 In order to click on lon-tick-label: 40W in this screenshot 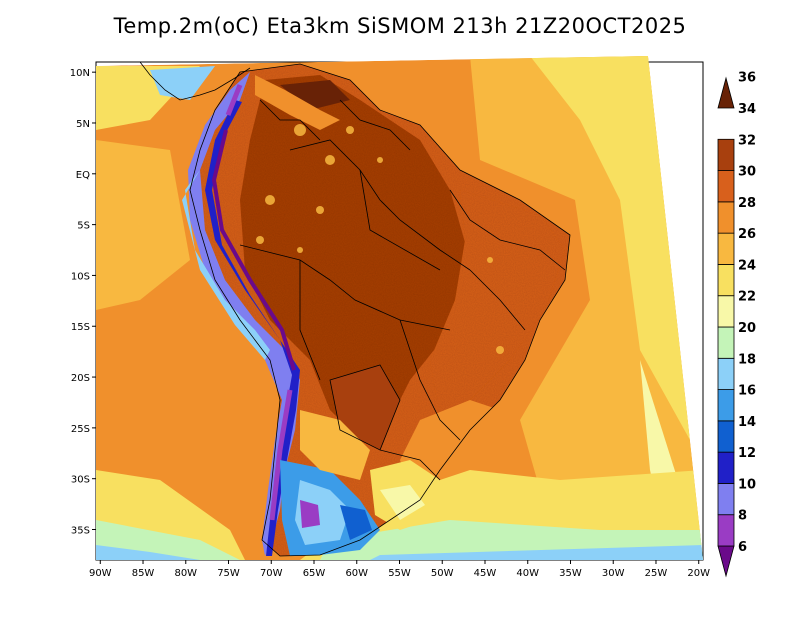, I will do `click(527, 573)`.